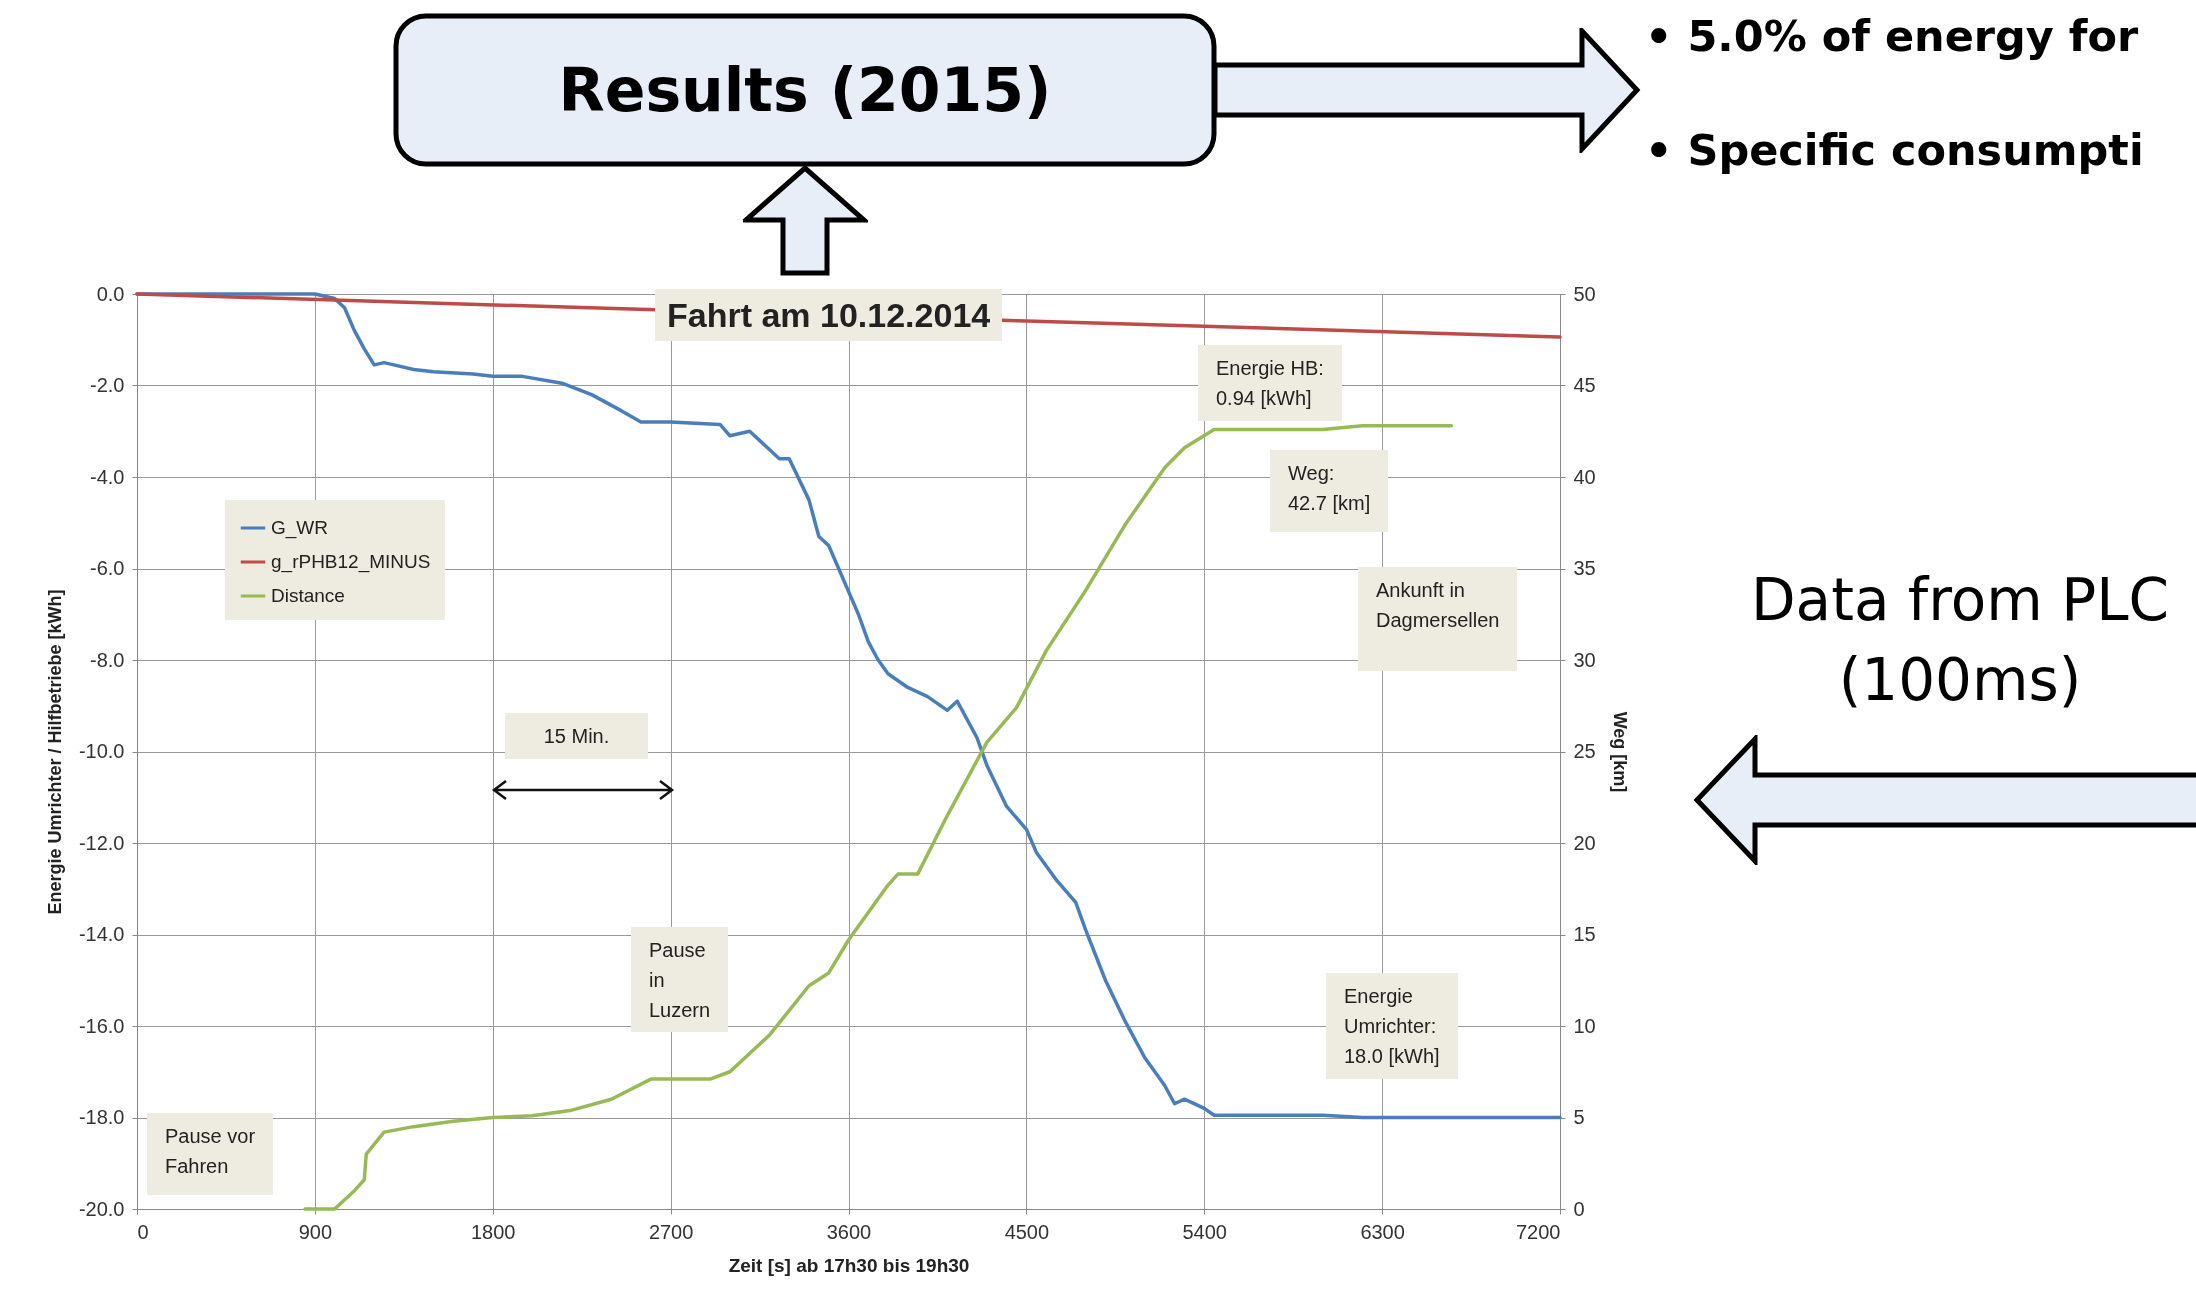 Image resolution: width=2196 pixels, height=1303 pixels. What do you see at coordinates (1584, 476) in the screenshot?
I see `y2-tick-label: 40` at bounding box center [1584, 476].